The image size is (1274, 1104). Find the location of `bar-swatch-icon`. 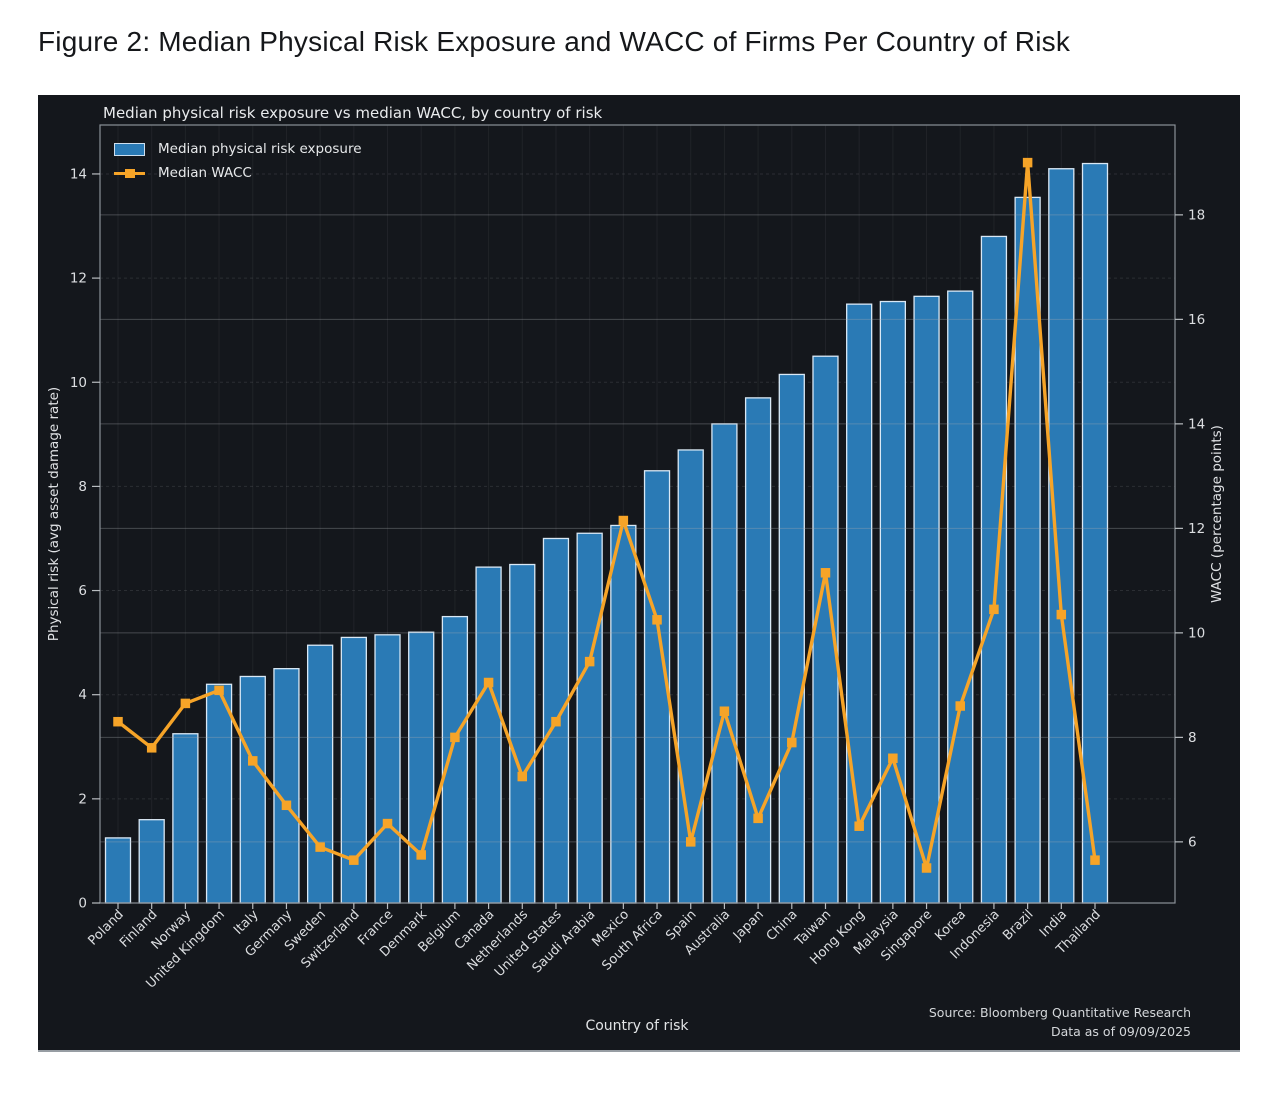

bar-swatch-icon is located at coordinates (129, 149).